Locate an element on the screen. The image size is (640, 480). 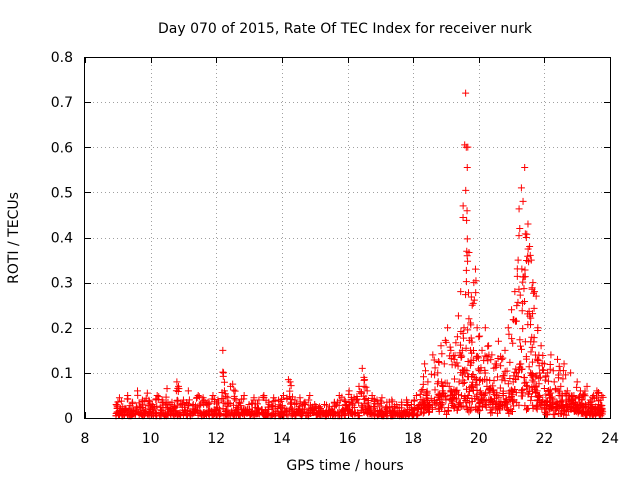
x-tick-label: 22 is located at coordinates (544, 439).